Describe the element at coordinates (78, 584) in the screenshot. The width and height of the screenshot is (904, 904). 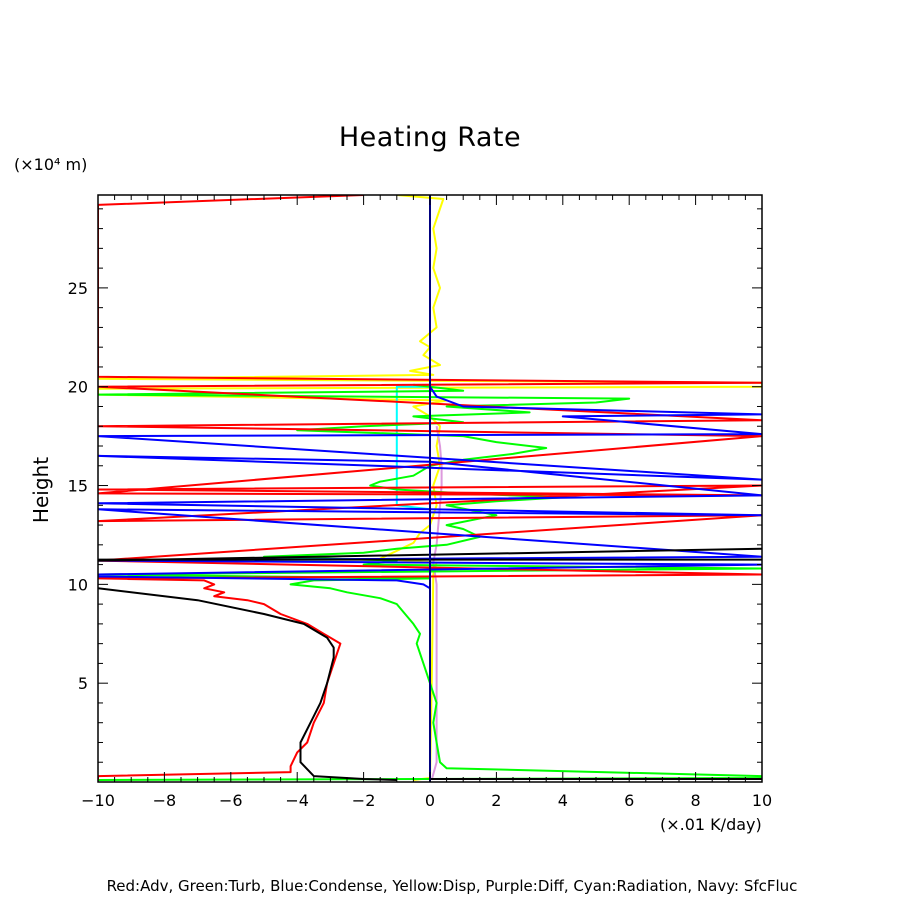
I see `y-tick-label: 10` at that location.